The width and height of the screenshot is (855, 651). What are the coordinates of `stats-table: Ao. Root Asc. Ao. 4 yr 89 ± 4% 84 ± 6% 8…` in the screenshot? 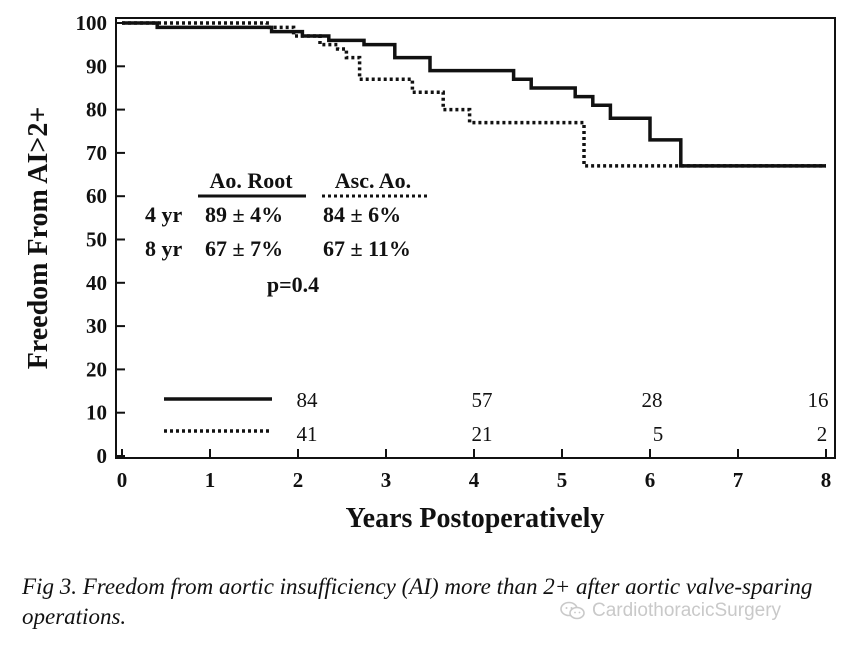 It's located at (287, 232).